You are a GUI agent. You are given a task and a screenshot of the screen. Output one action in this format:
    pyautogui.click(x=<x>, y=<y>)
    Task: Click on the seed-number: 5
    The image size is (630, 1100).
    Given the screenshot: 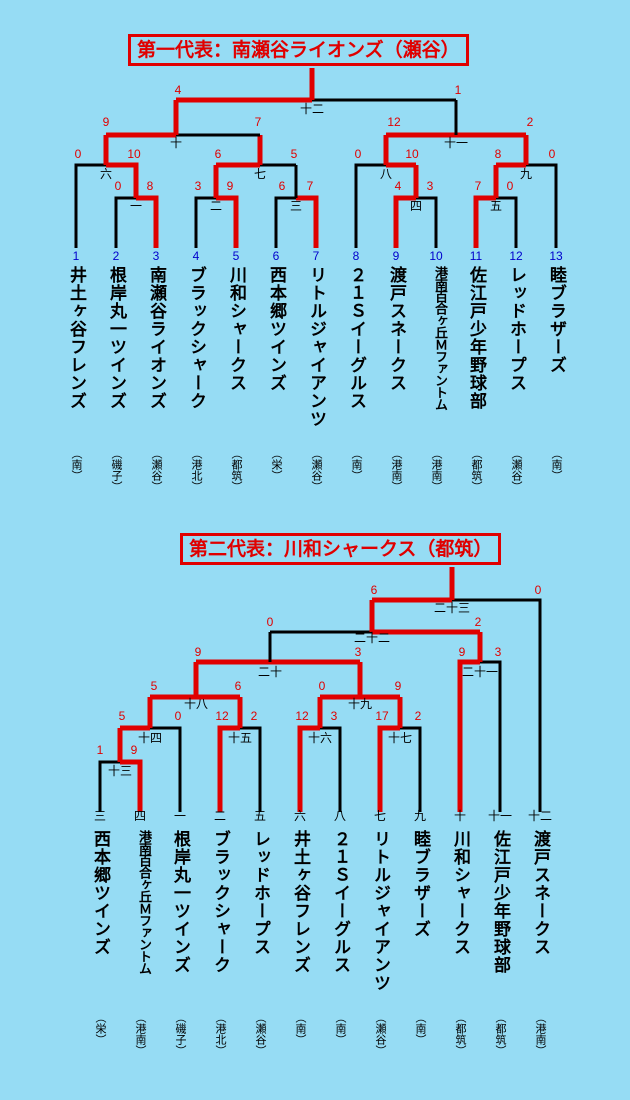 What is the action you would take?
    pyautogui.click(x=236, y=256)
    